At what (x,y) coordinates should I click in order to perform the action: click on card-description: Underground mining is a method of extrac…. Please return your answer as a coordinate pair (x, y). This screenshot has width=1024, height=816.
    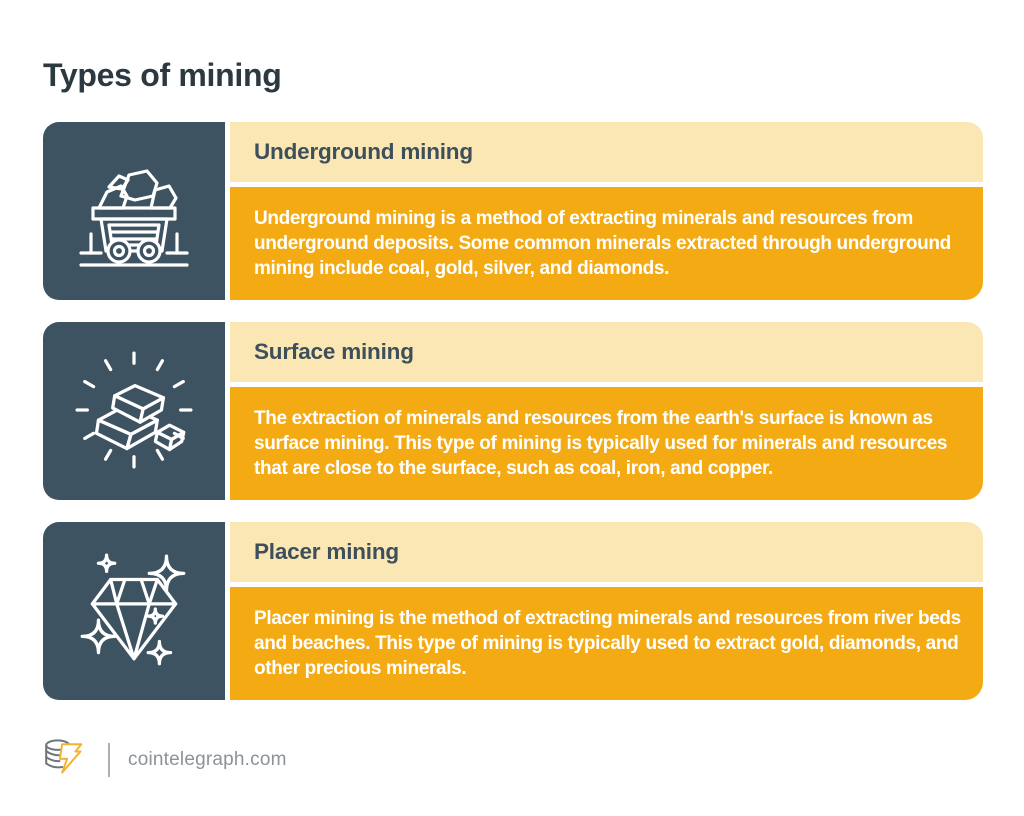
    Looking at the image, I should click on (602, 243).